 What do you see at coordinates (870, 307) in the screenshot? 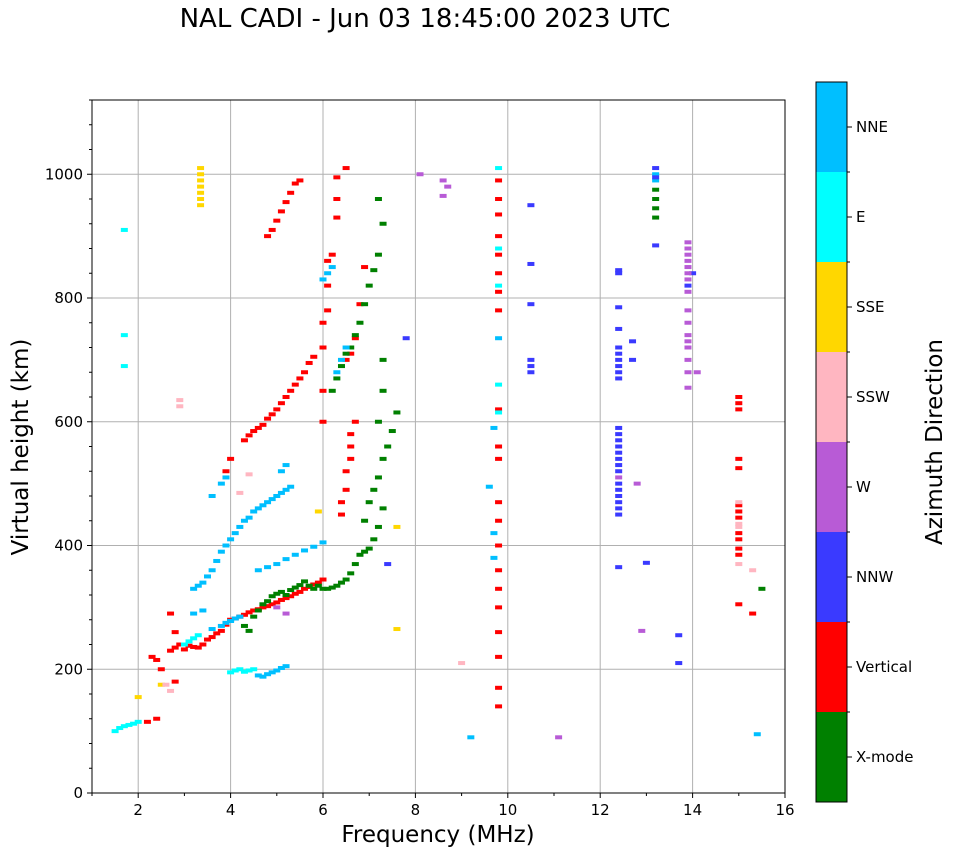
I see `colorbar-tick-label: SSE` at bounding box center [870, 307].